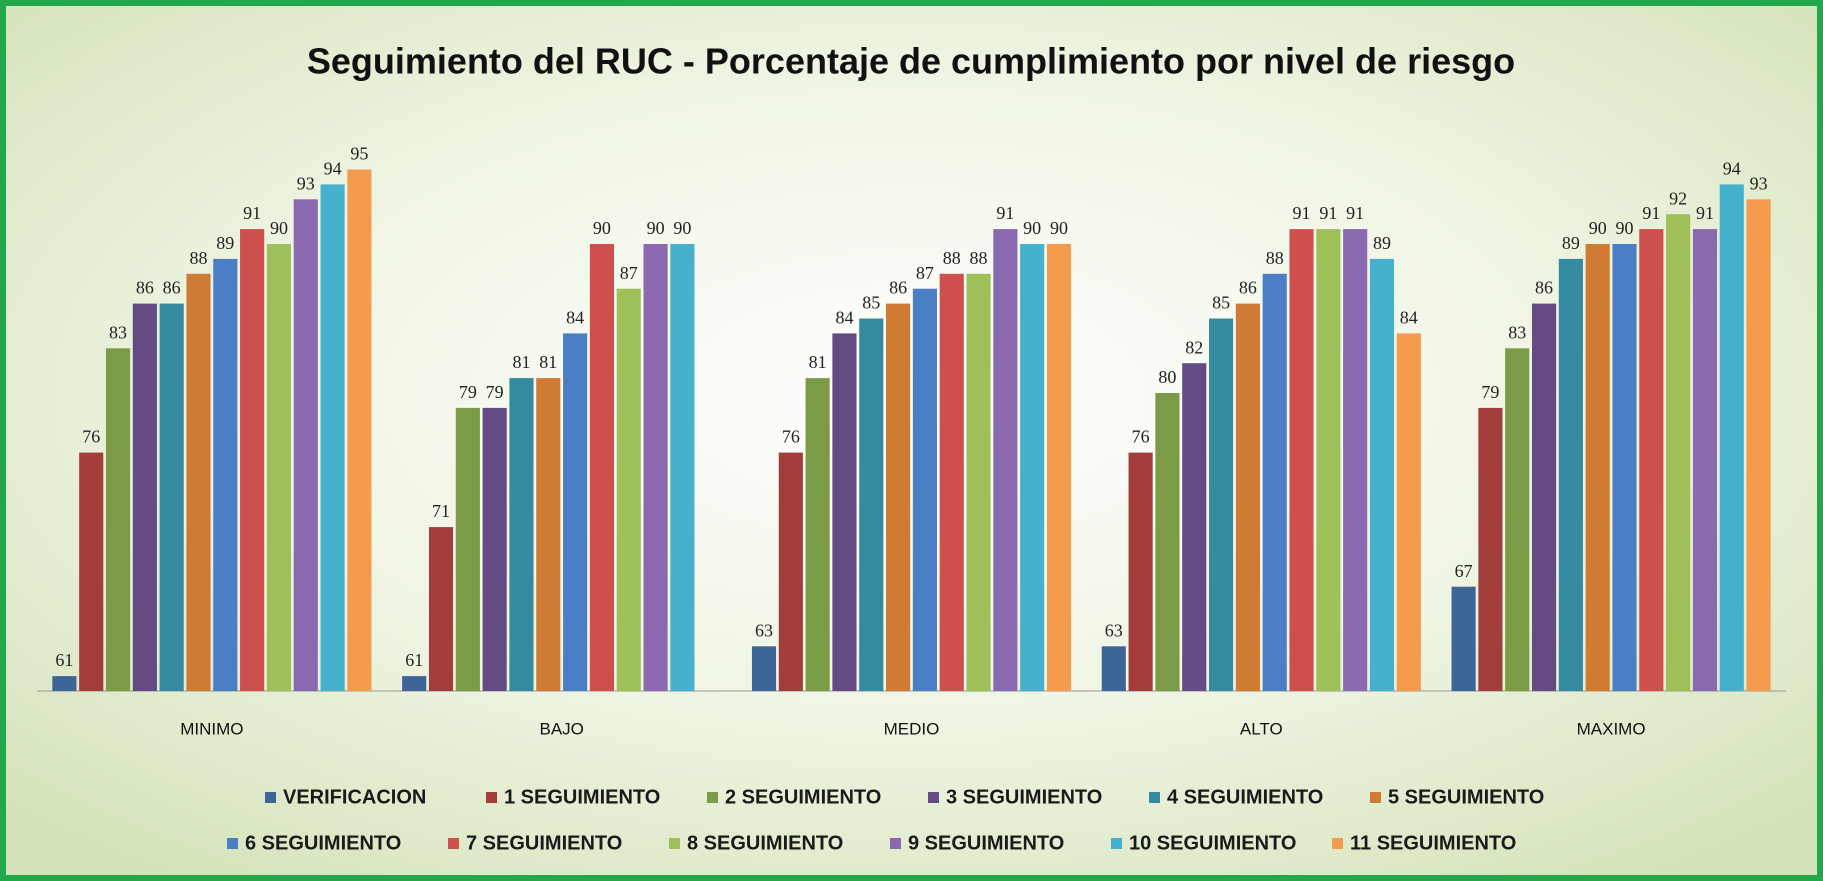 The image size is (1823, 881). Describe the element at coordinates (629, 273) in the screenshot. I see `value-label: 87` at that location.